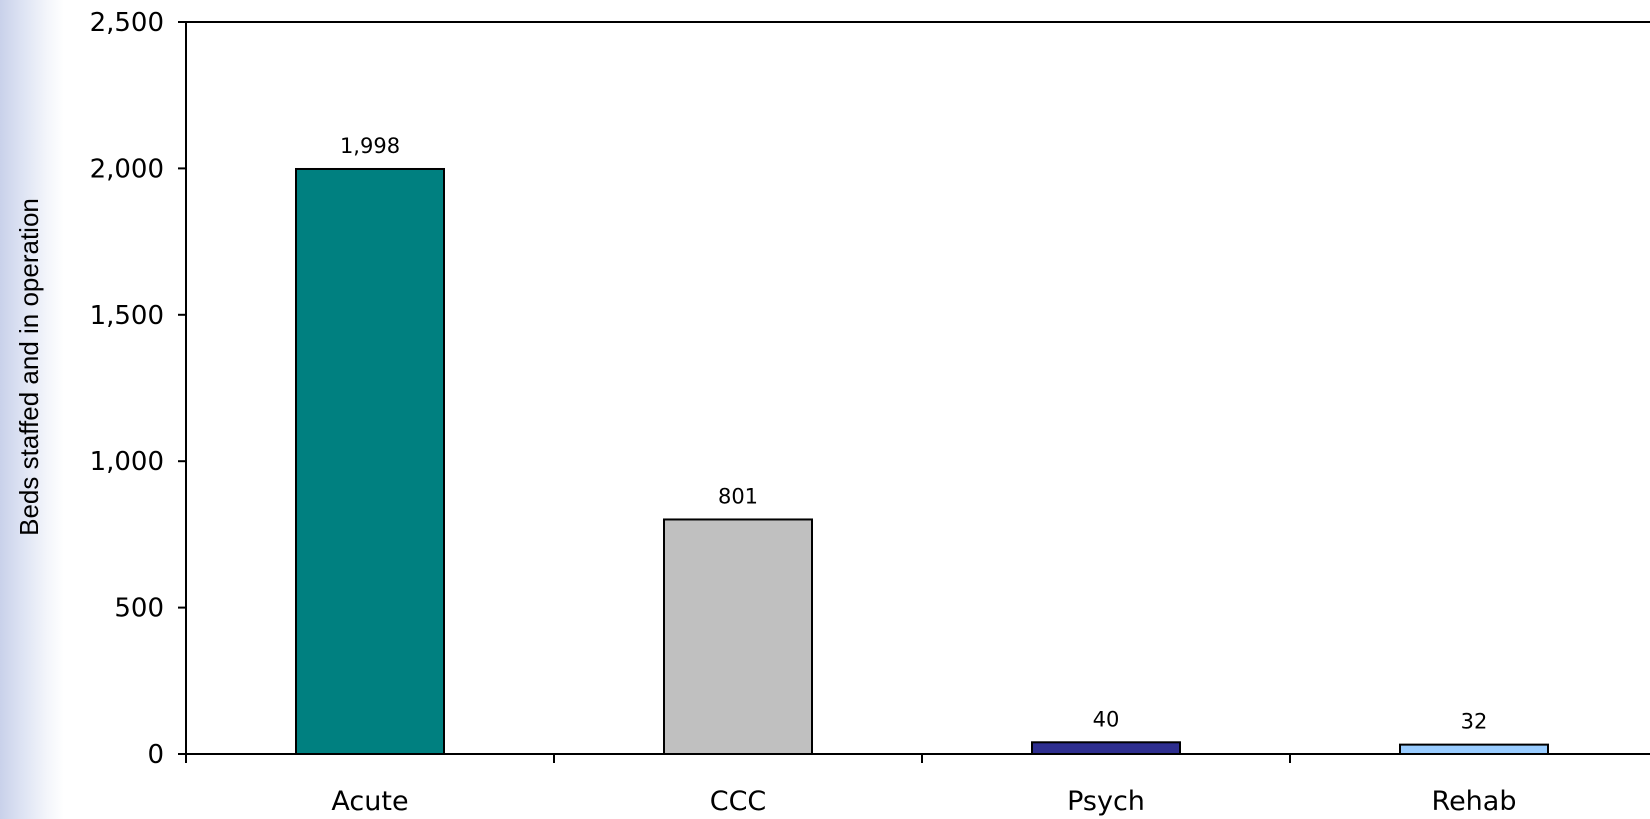 Image resolution: width=1650 pixels, height=819 pixels. What do you see at coordinates (1474, 722) in the screenshot?
I see `data-label-rehab: 32` at bounding box center [1474, 722].